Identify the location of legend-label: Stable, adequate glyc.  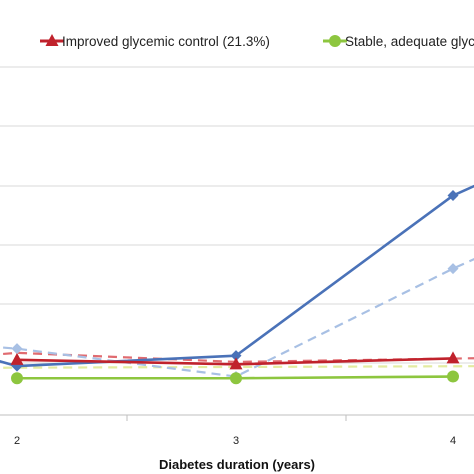
(409, 41).